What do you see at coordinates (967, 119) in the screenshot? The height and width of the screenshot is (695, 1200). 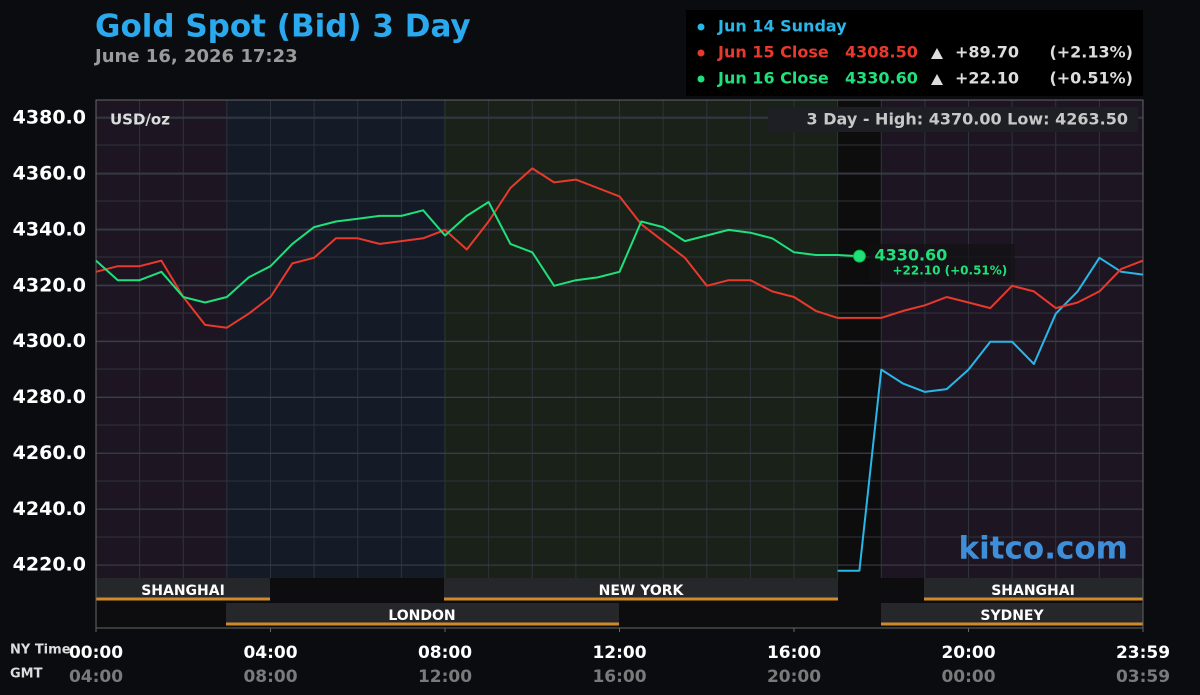 I see `range-label: 3 Day - High: 4370.00 Low: 4263.50` at bounding box center [967, 119].